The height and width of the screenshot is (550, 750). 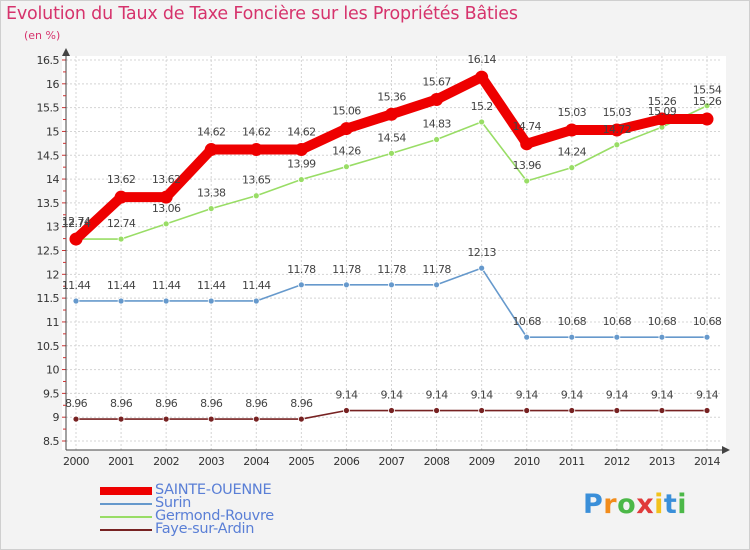 What do you see at coordinates (645, 504) in the screenshot?
I see `logo-letter: x` at bounding box center [645, 504].